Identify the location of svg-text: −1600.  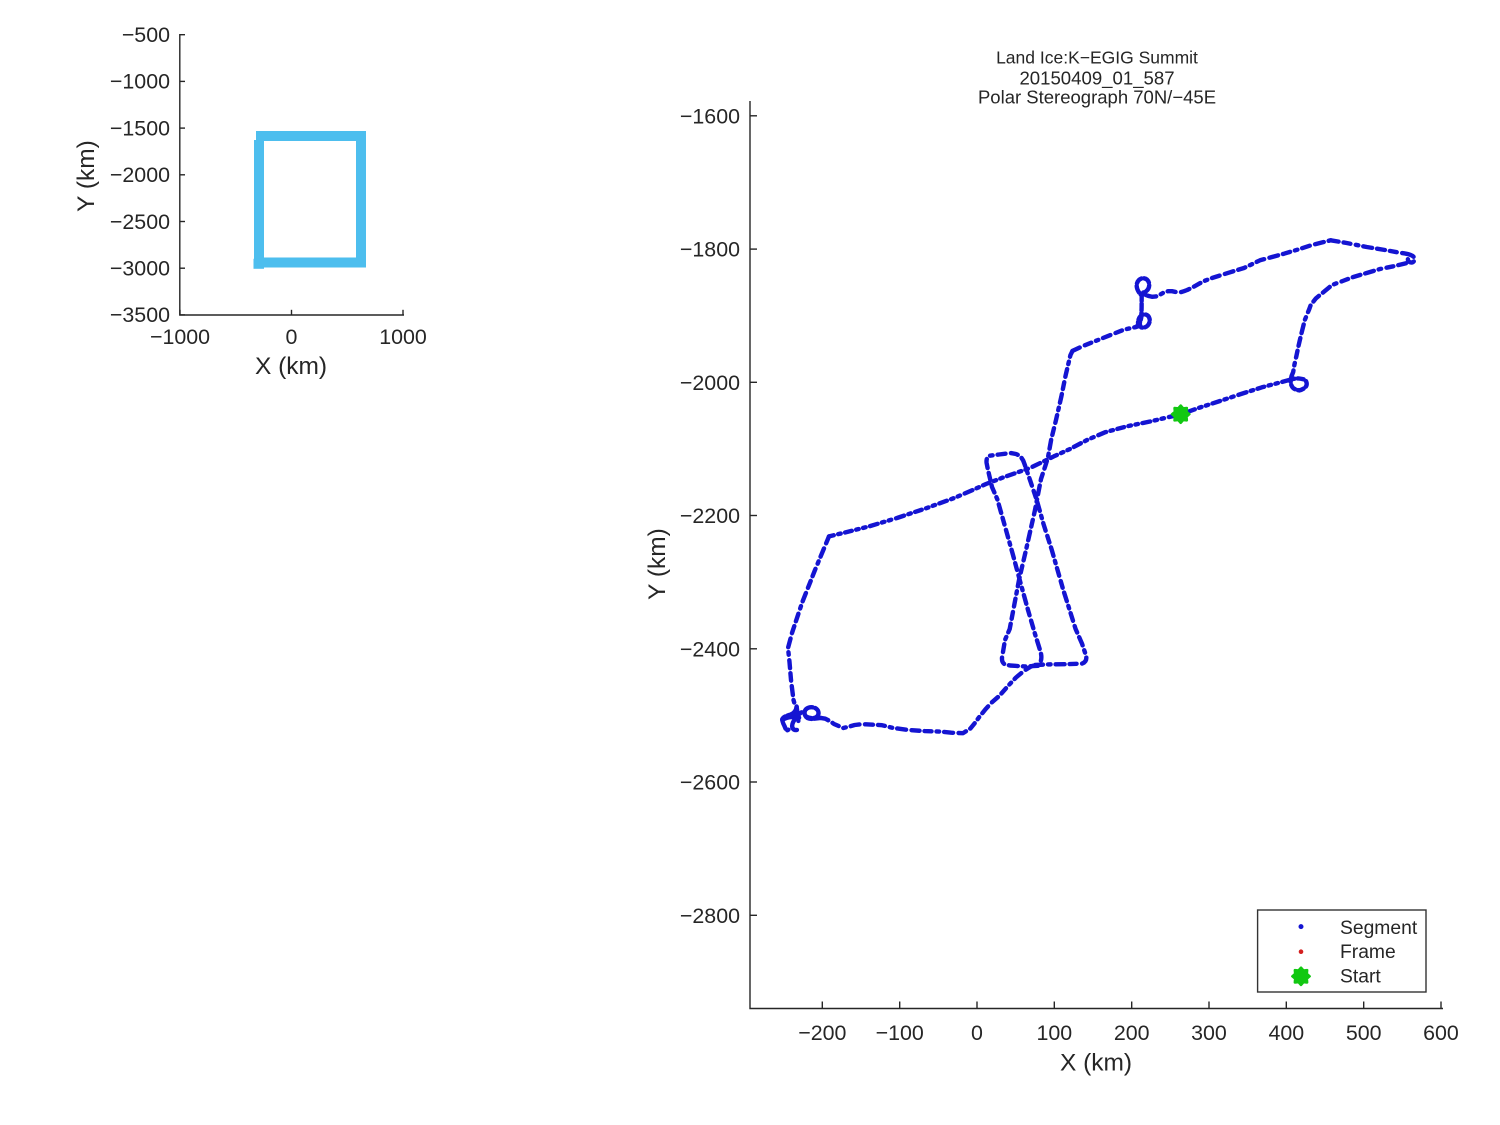
(710, 116).